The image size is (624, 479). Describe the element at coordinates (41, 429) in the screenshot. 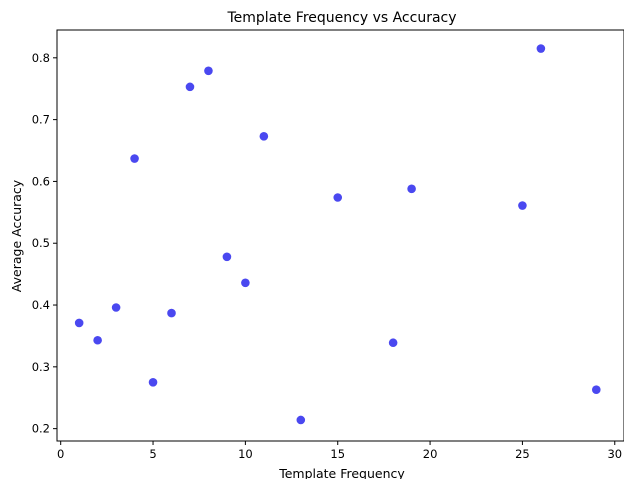

I see `y-tick-label: 0.2` at that location.